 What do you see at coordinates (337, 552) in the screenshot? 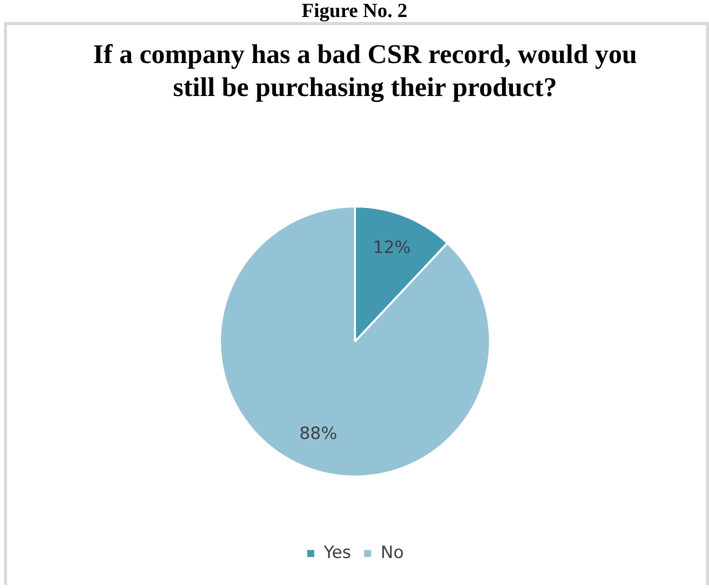
I see `legend-label: Yes` at bounding box center [337, 552].